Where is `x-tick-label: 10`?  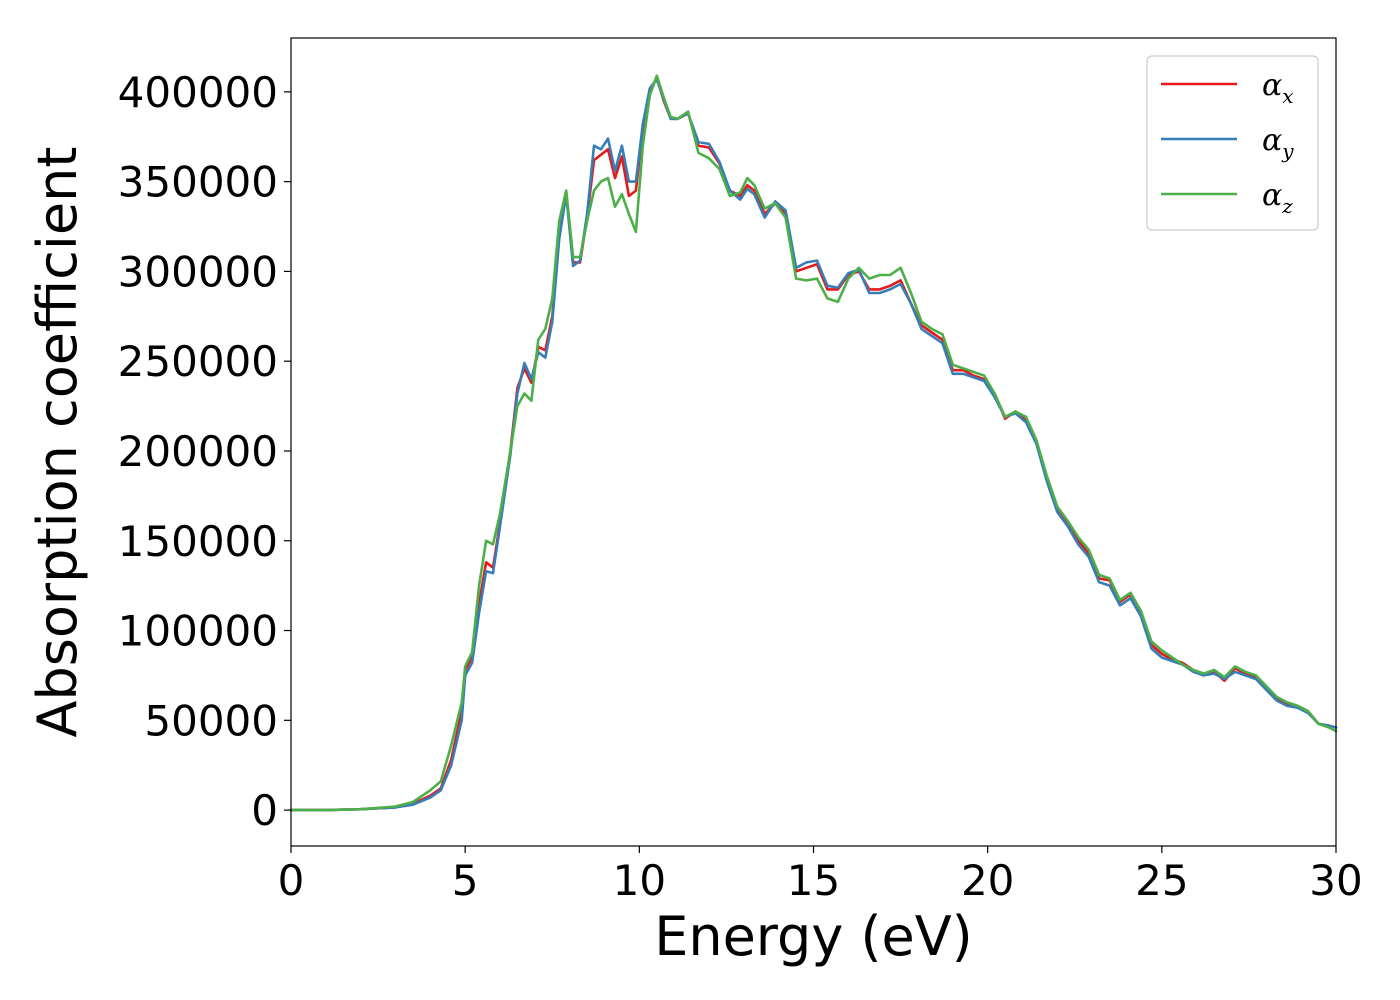
x-tick-label: 10 is located at coordinates (639, 880).